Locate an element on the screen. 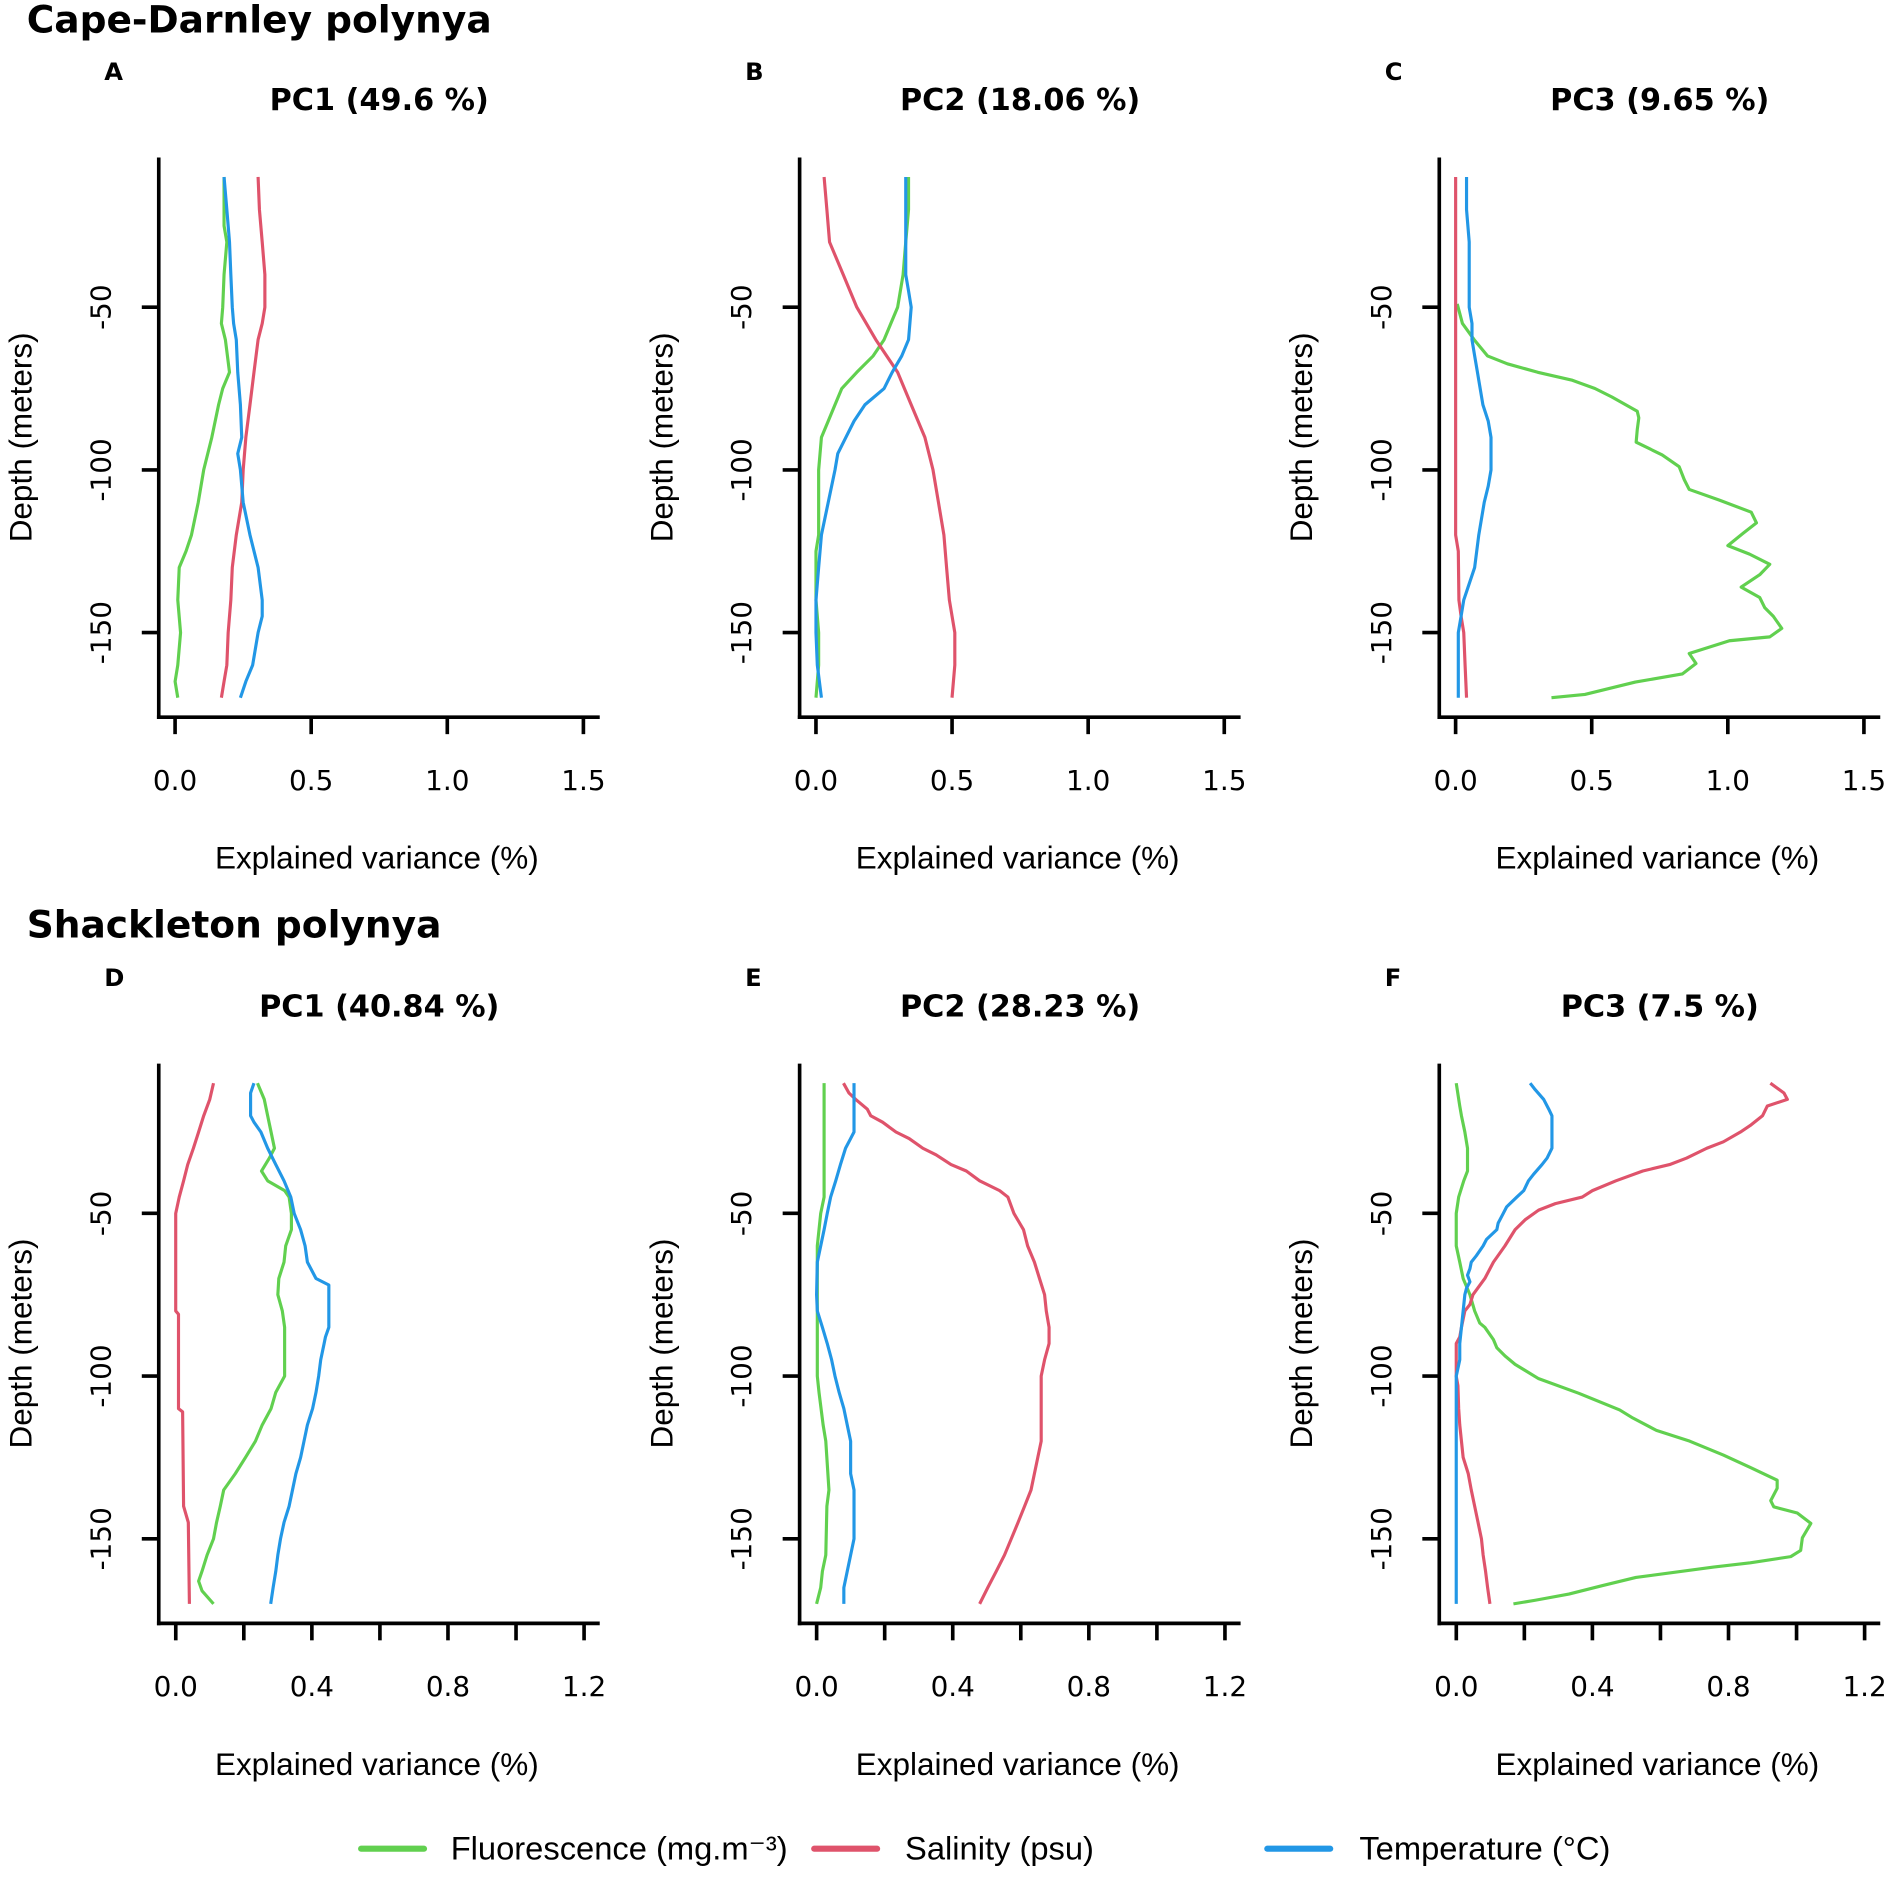 This screenshot has height=1879, width=1890. panel-title: PC3 (7.5 %) is located at coordinates (1660, 1006).